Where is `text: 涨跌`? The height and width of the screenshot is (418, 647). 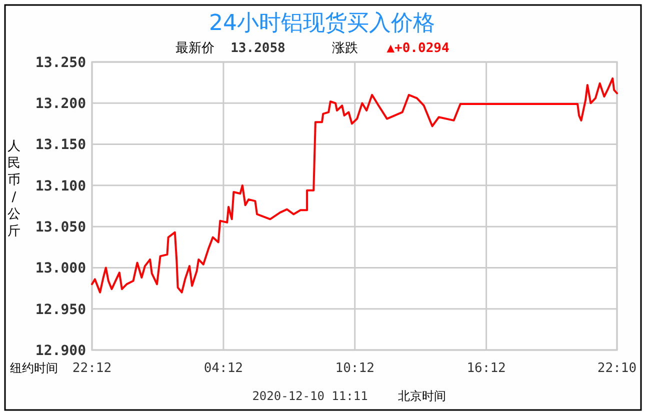 text: 涨跌 is located at coordinates (345, 48).